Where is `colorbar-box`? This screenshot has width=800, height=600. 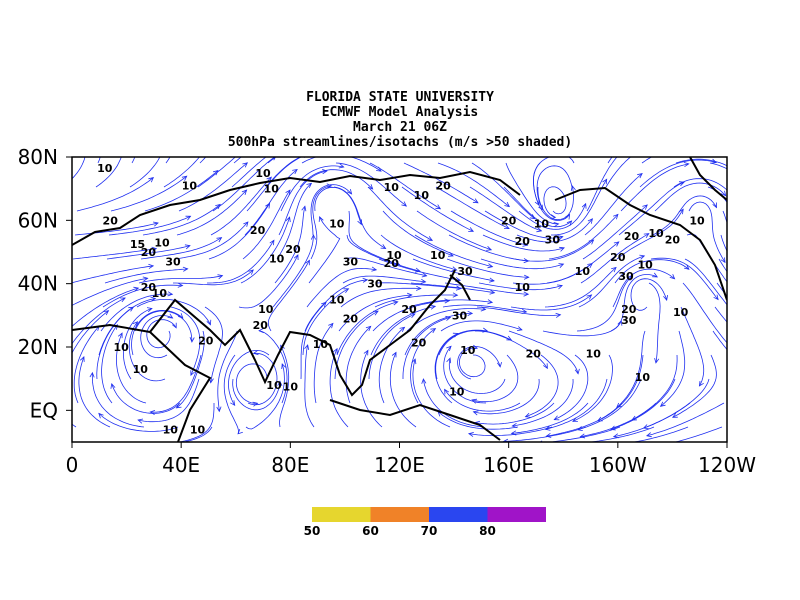 colorbar-box is located at coordinates (341, 514).